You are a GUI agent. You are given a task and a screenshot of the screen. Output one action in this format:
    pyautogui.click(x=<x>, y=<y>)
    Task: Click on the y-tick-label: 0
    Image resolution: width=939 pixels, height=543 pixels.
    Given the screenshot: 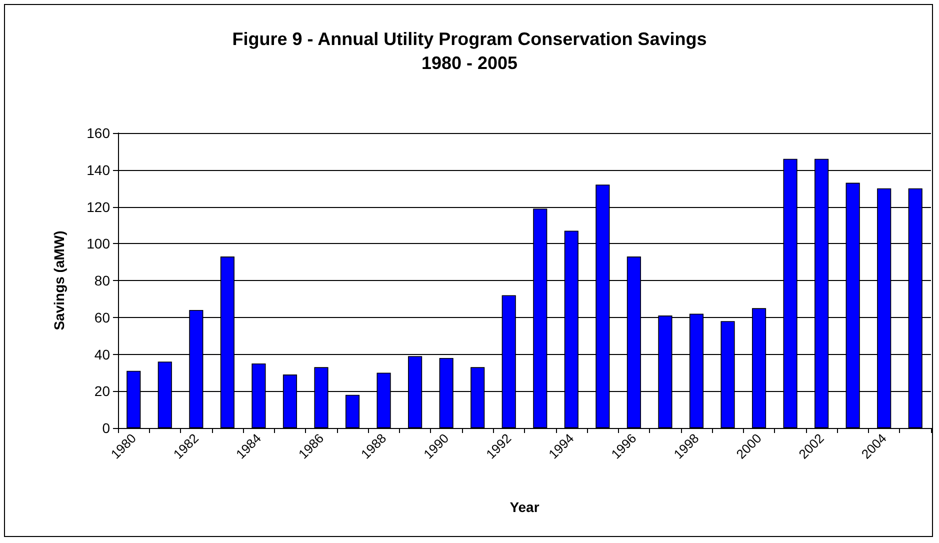 What is the action you would take?
    pyautogui.click(x=106, y=428)
    